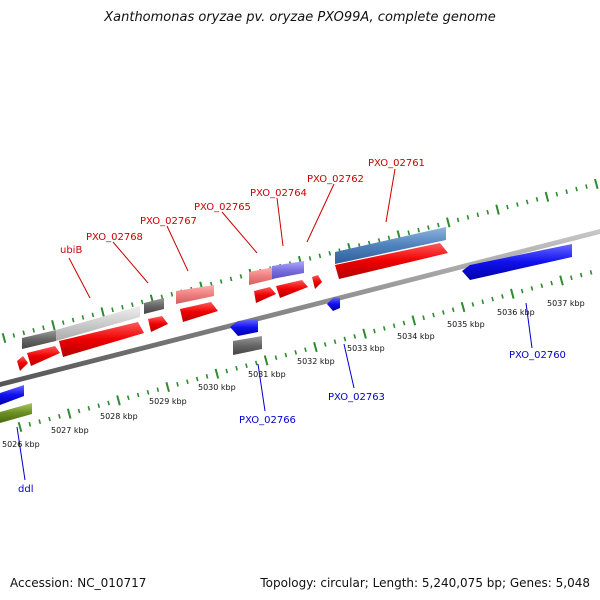  What do you see at coordinates (70, 430) in the screenshot?
I see `tick-label: 5027 kbp` at bounding box center [70, 430].